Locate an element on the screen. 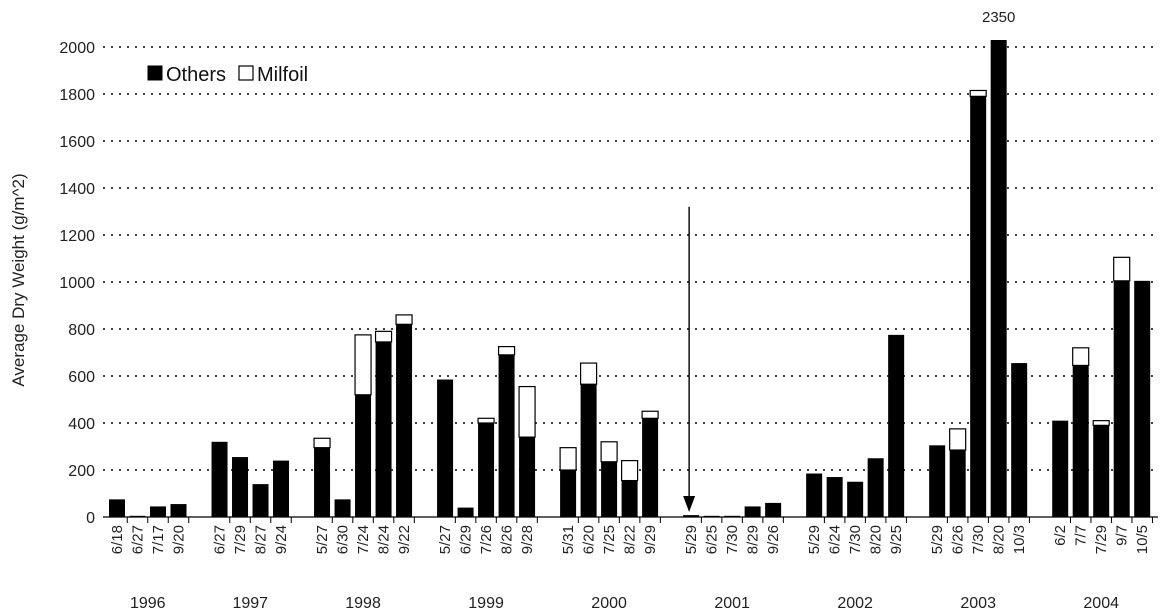 The height and width of the screenshot is (615, 1162). x-category-label-10: 7/24 is located at coordinates (363, 539).